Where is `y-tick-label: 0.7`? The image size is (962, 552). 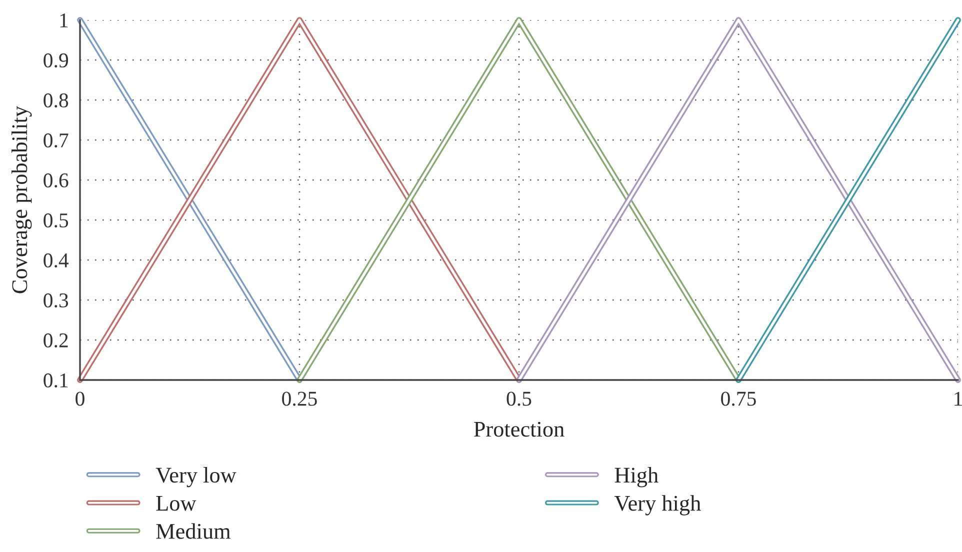 y-tick-label: 0.7 is located at coordinates (56, 140).